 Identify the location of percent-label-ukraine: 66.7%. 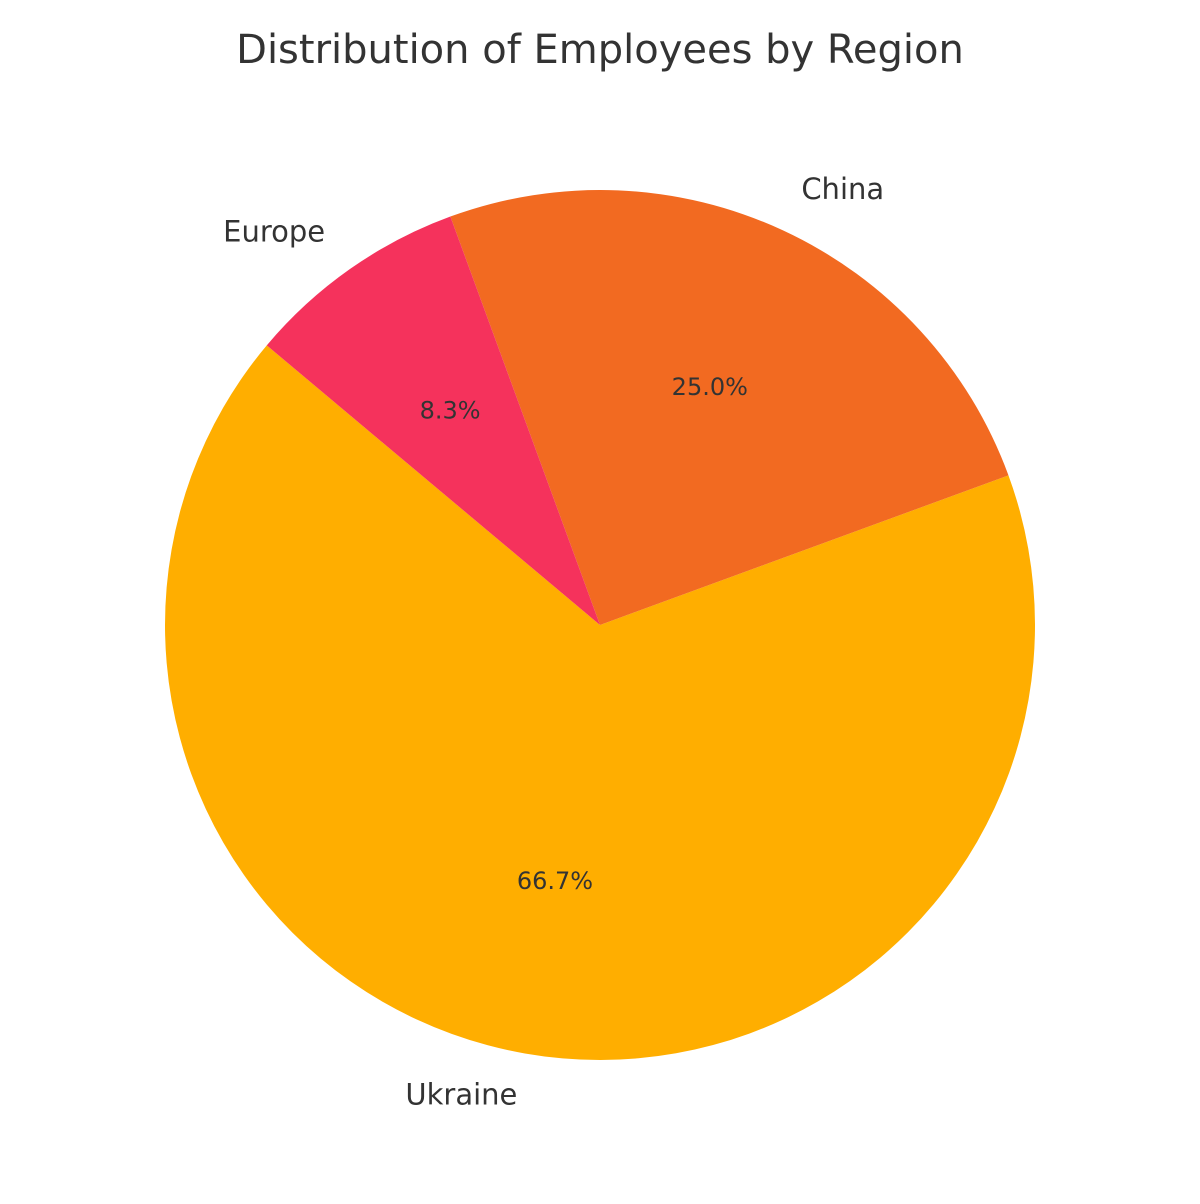
(555, 881).